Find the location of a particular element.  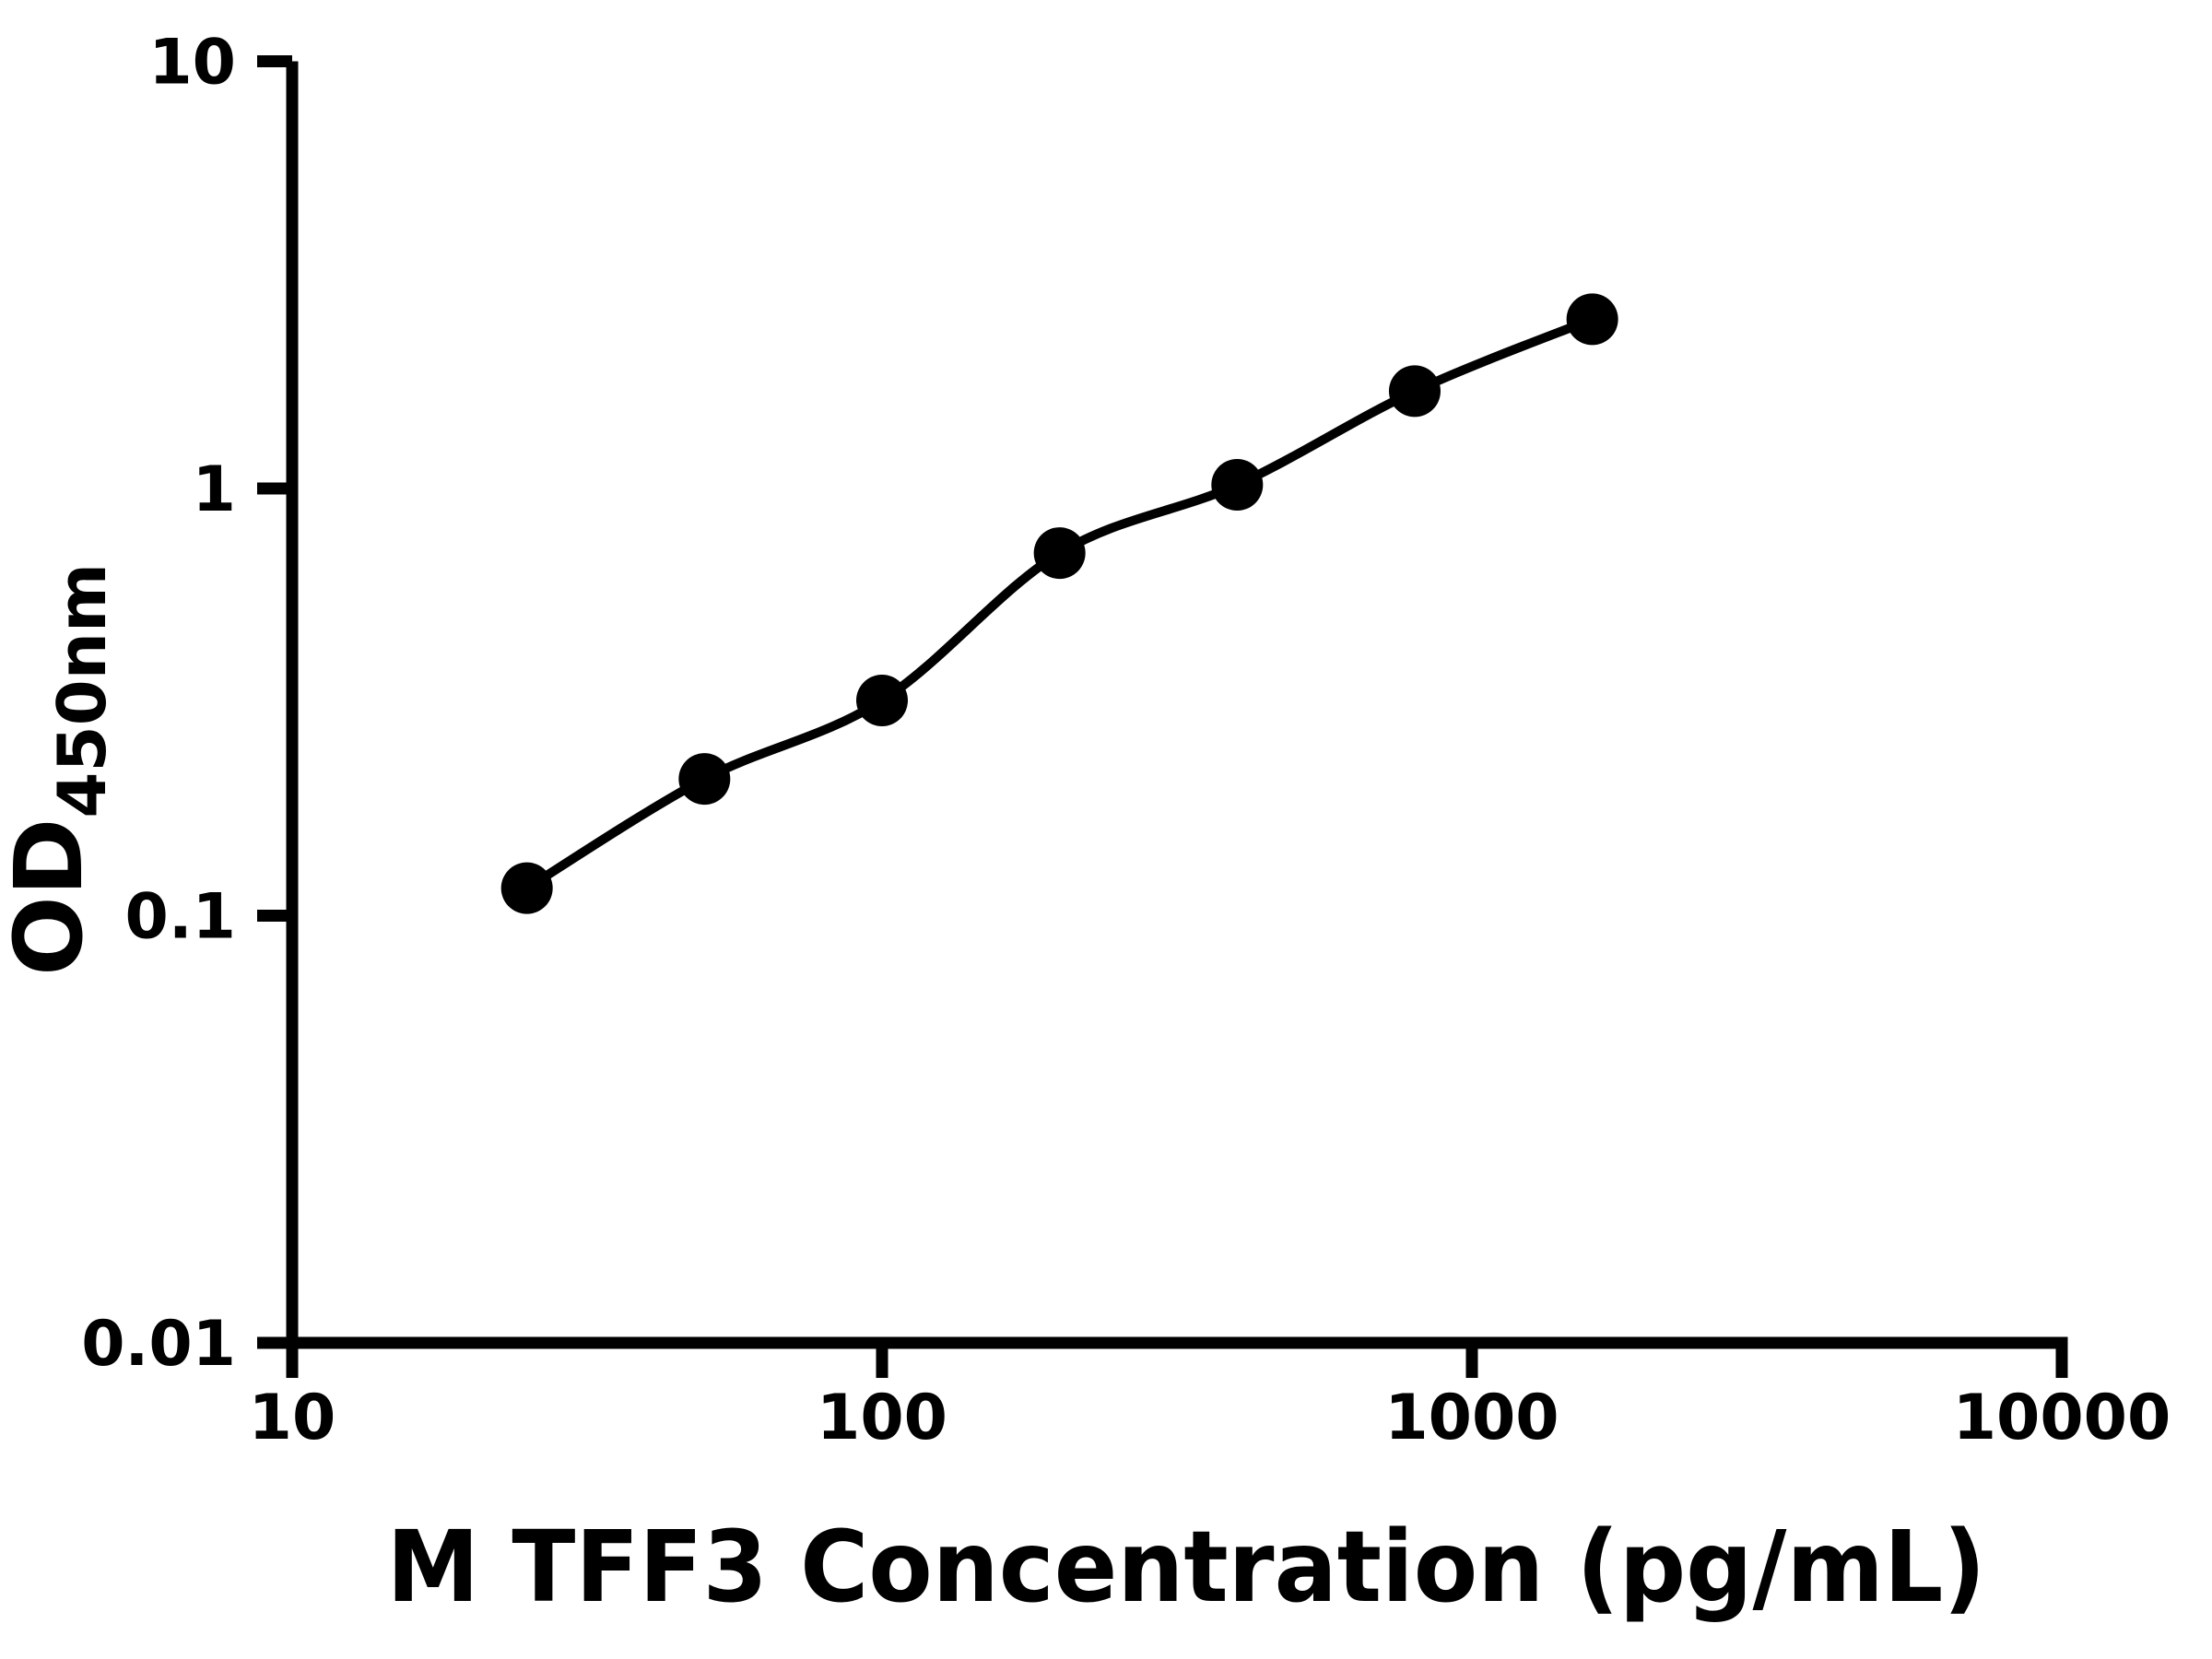

y-tick-label: 0.01 is located at coordinates (158, 1344).